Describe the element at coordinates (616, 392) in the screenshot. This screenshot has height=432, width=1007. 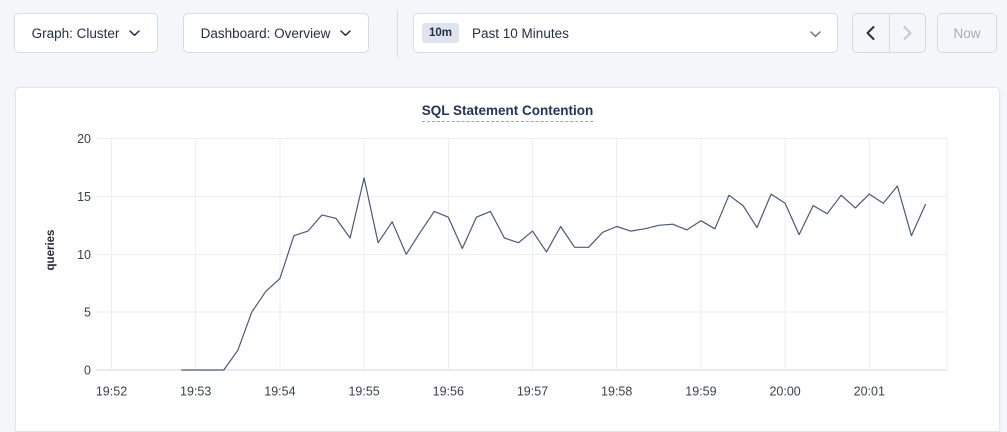
I see `svg-text: 19:58` at that location.